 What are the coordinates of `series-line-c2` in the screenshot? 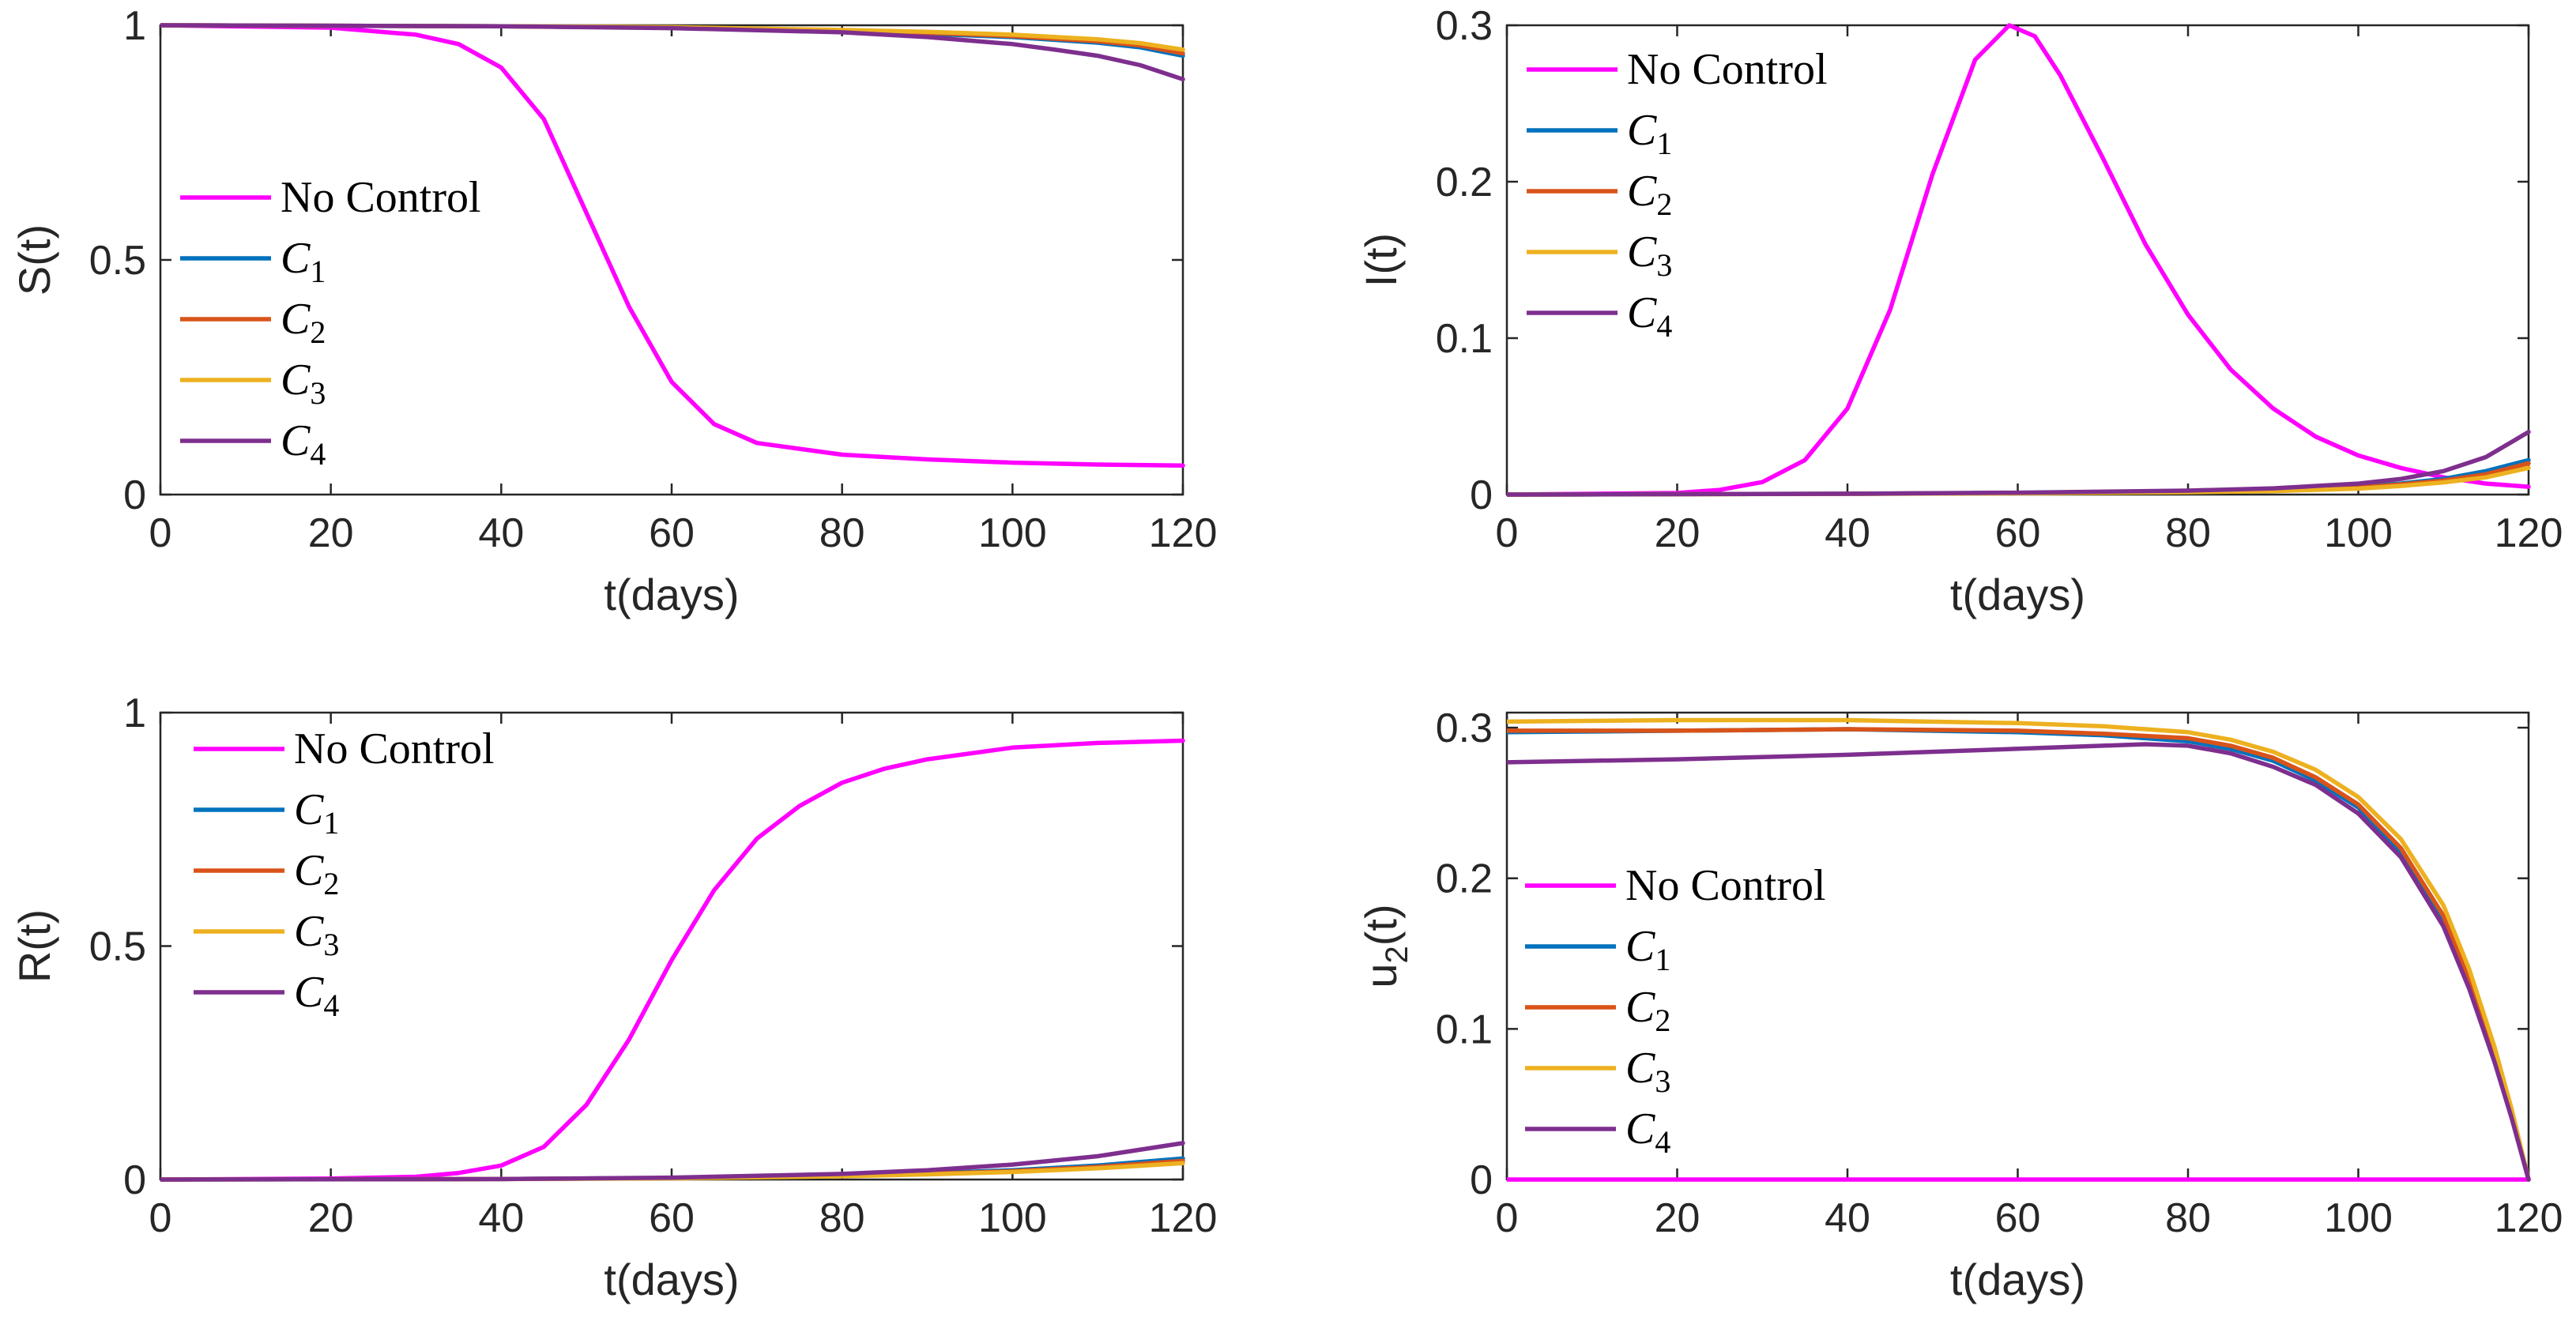 It's located at (2019, 954).